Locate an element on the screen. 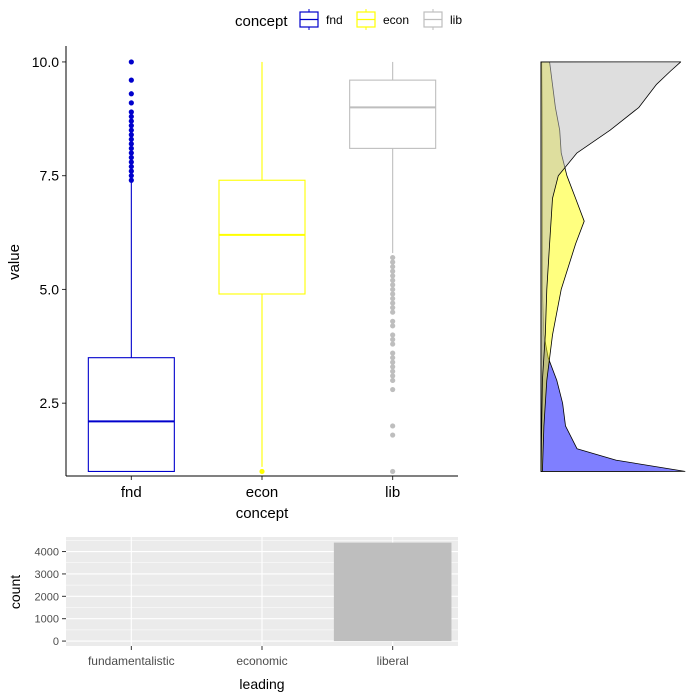  boxplot-x-axis-label: concept is located at coordinates (262, 513).